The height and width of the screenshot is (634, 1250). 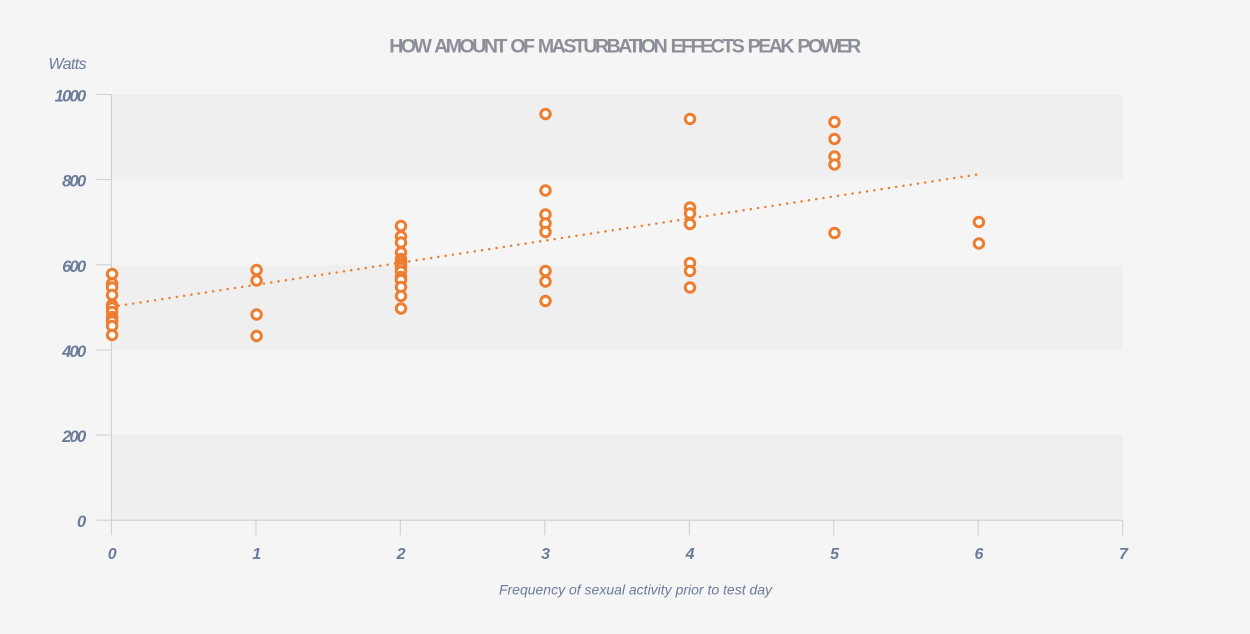 I want to click on svg-text: 7, so click(x=1124, y=554).